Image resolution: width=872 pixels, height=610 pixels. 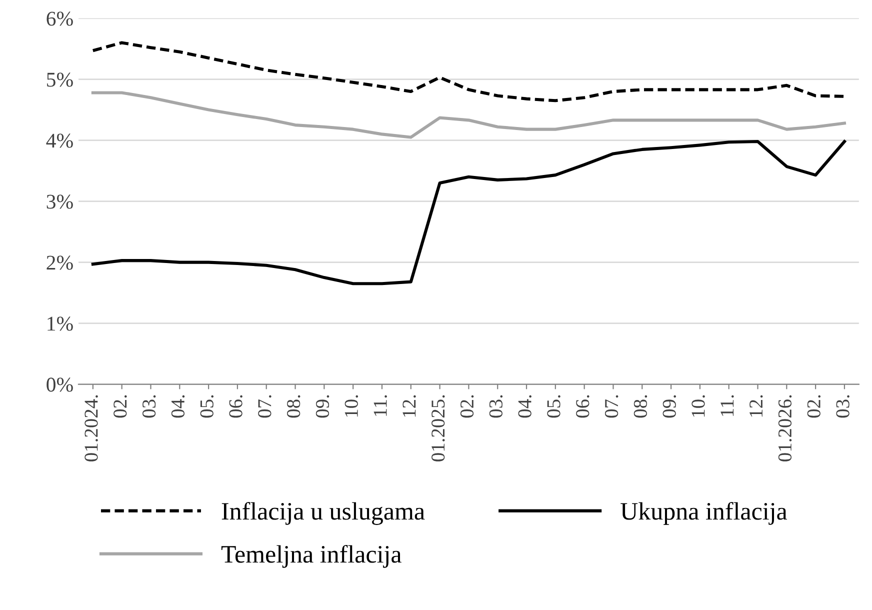 I want to click on y-tick-label: 4%, so click(x=59, y=141).